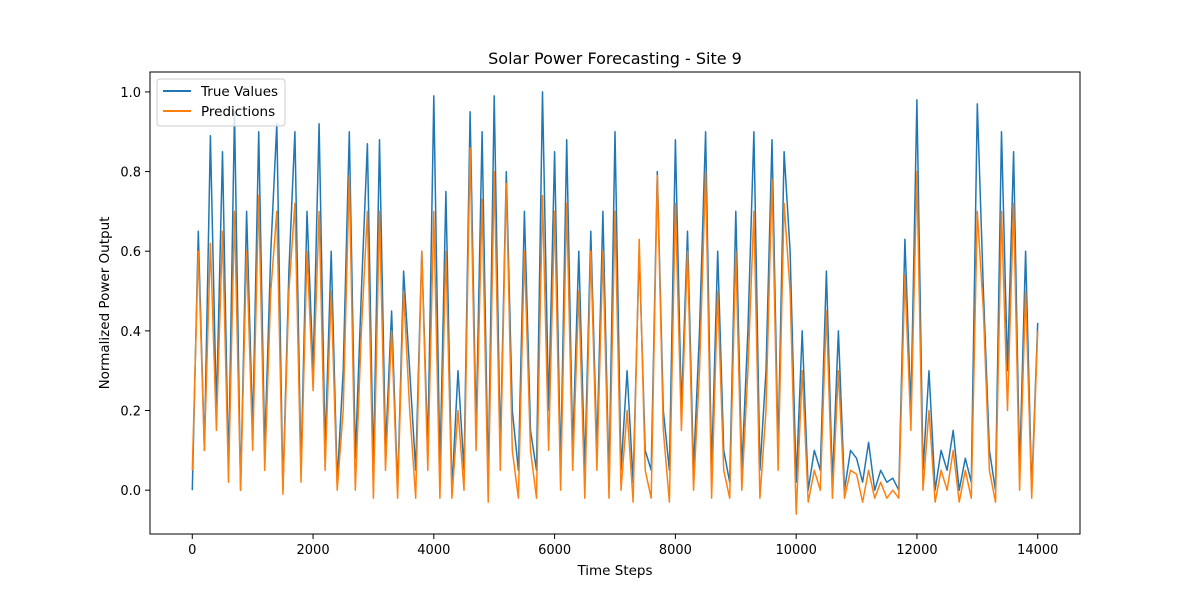 Image resolution: width=1200 pixels, height=600 pixels. Describe the element at coordinates (105, 303) in the screenshot. I see `y-axis-label: Normalized Power Output` at that location.